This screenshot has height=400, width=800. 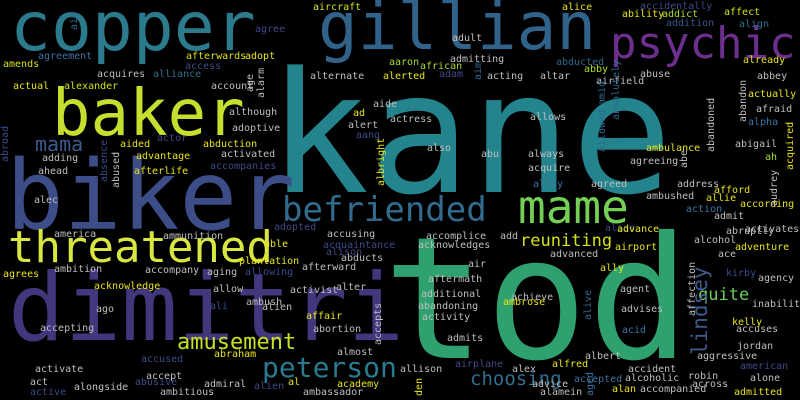 I want to click on word-alive: alive, so click(x=588, y=304).